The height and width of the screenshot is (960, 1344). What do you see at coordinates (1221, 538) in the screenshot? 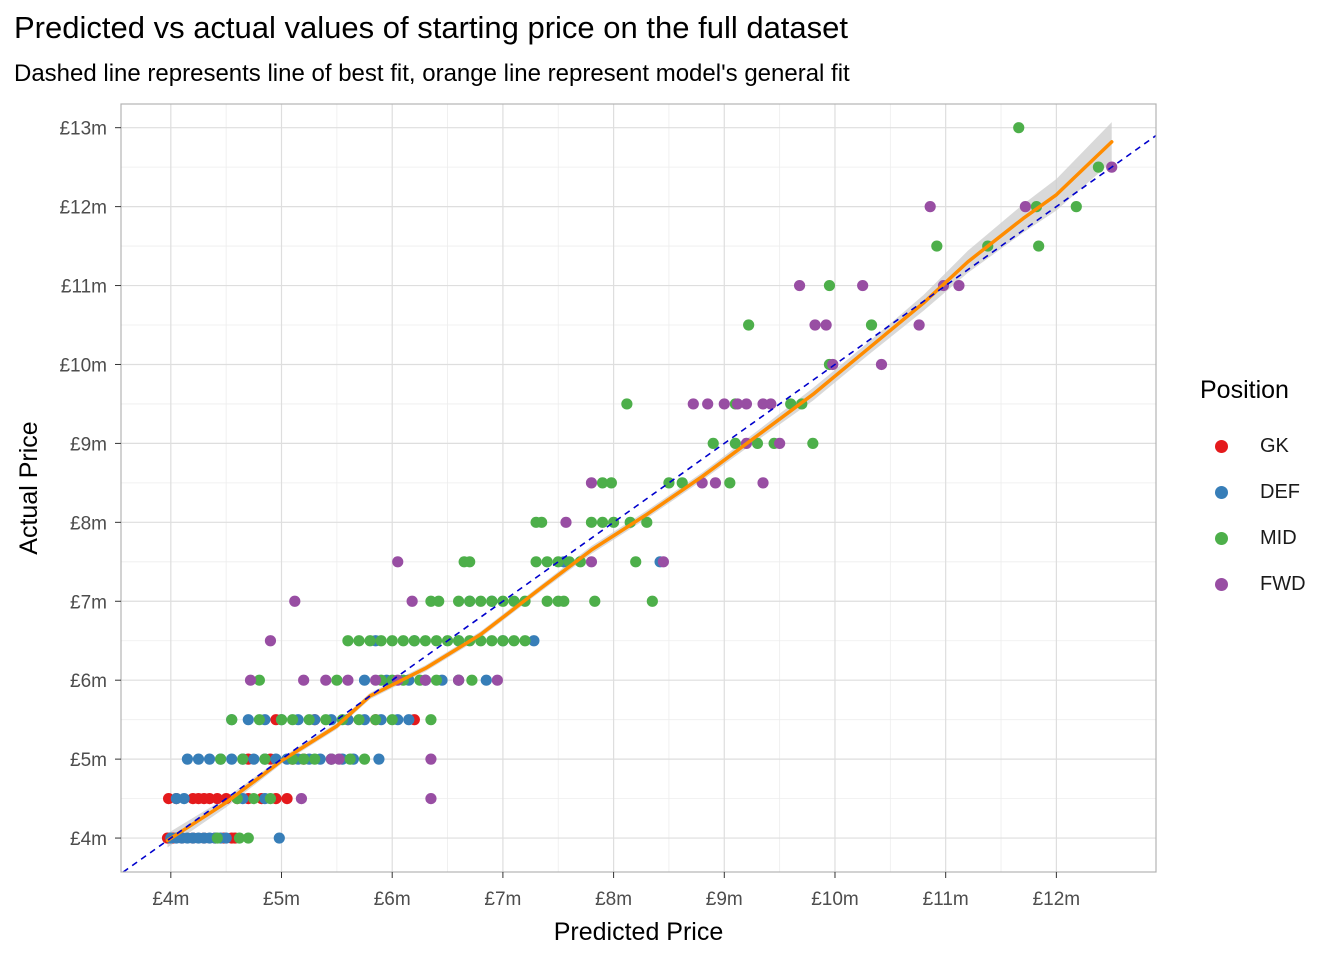
I see `legend-key-mid` at bounding box center [1221, 538].